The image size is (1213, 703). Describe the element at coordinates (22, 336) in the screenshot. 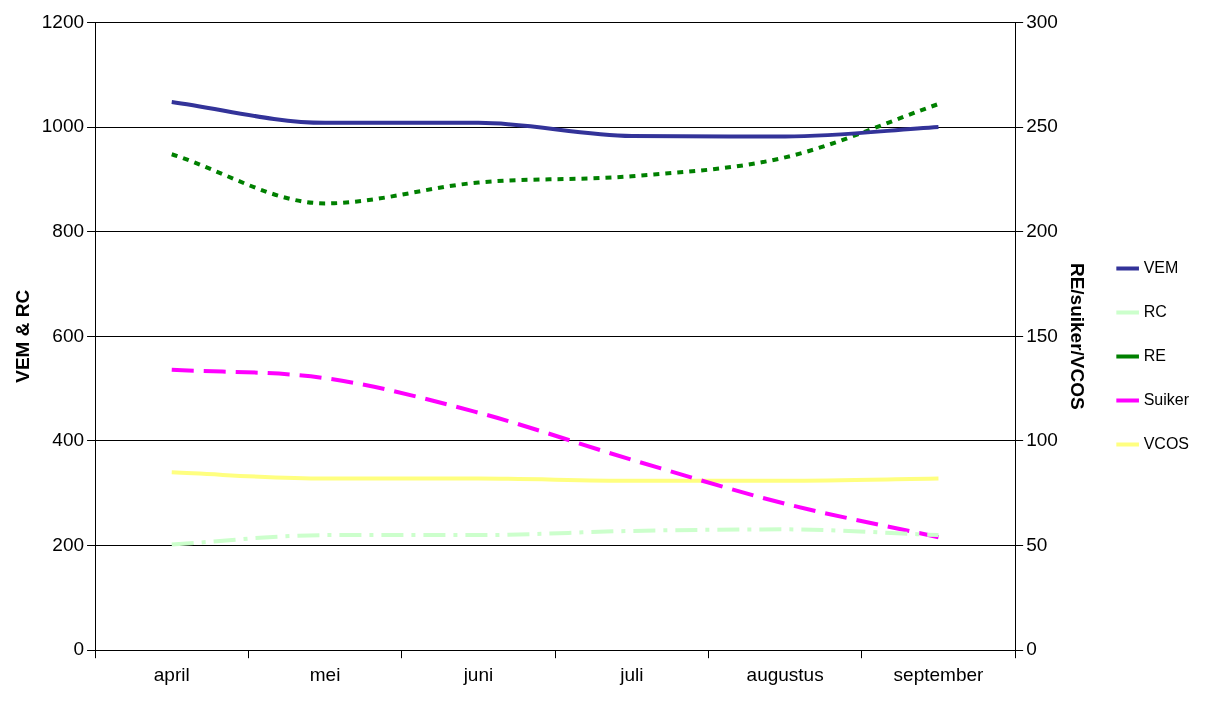

I see `y-axis-title: VEM & RC` at that location.